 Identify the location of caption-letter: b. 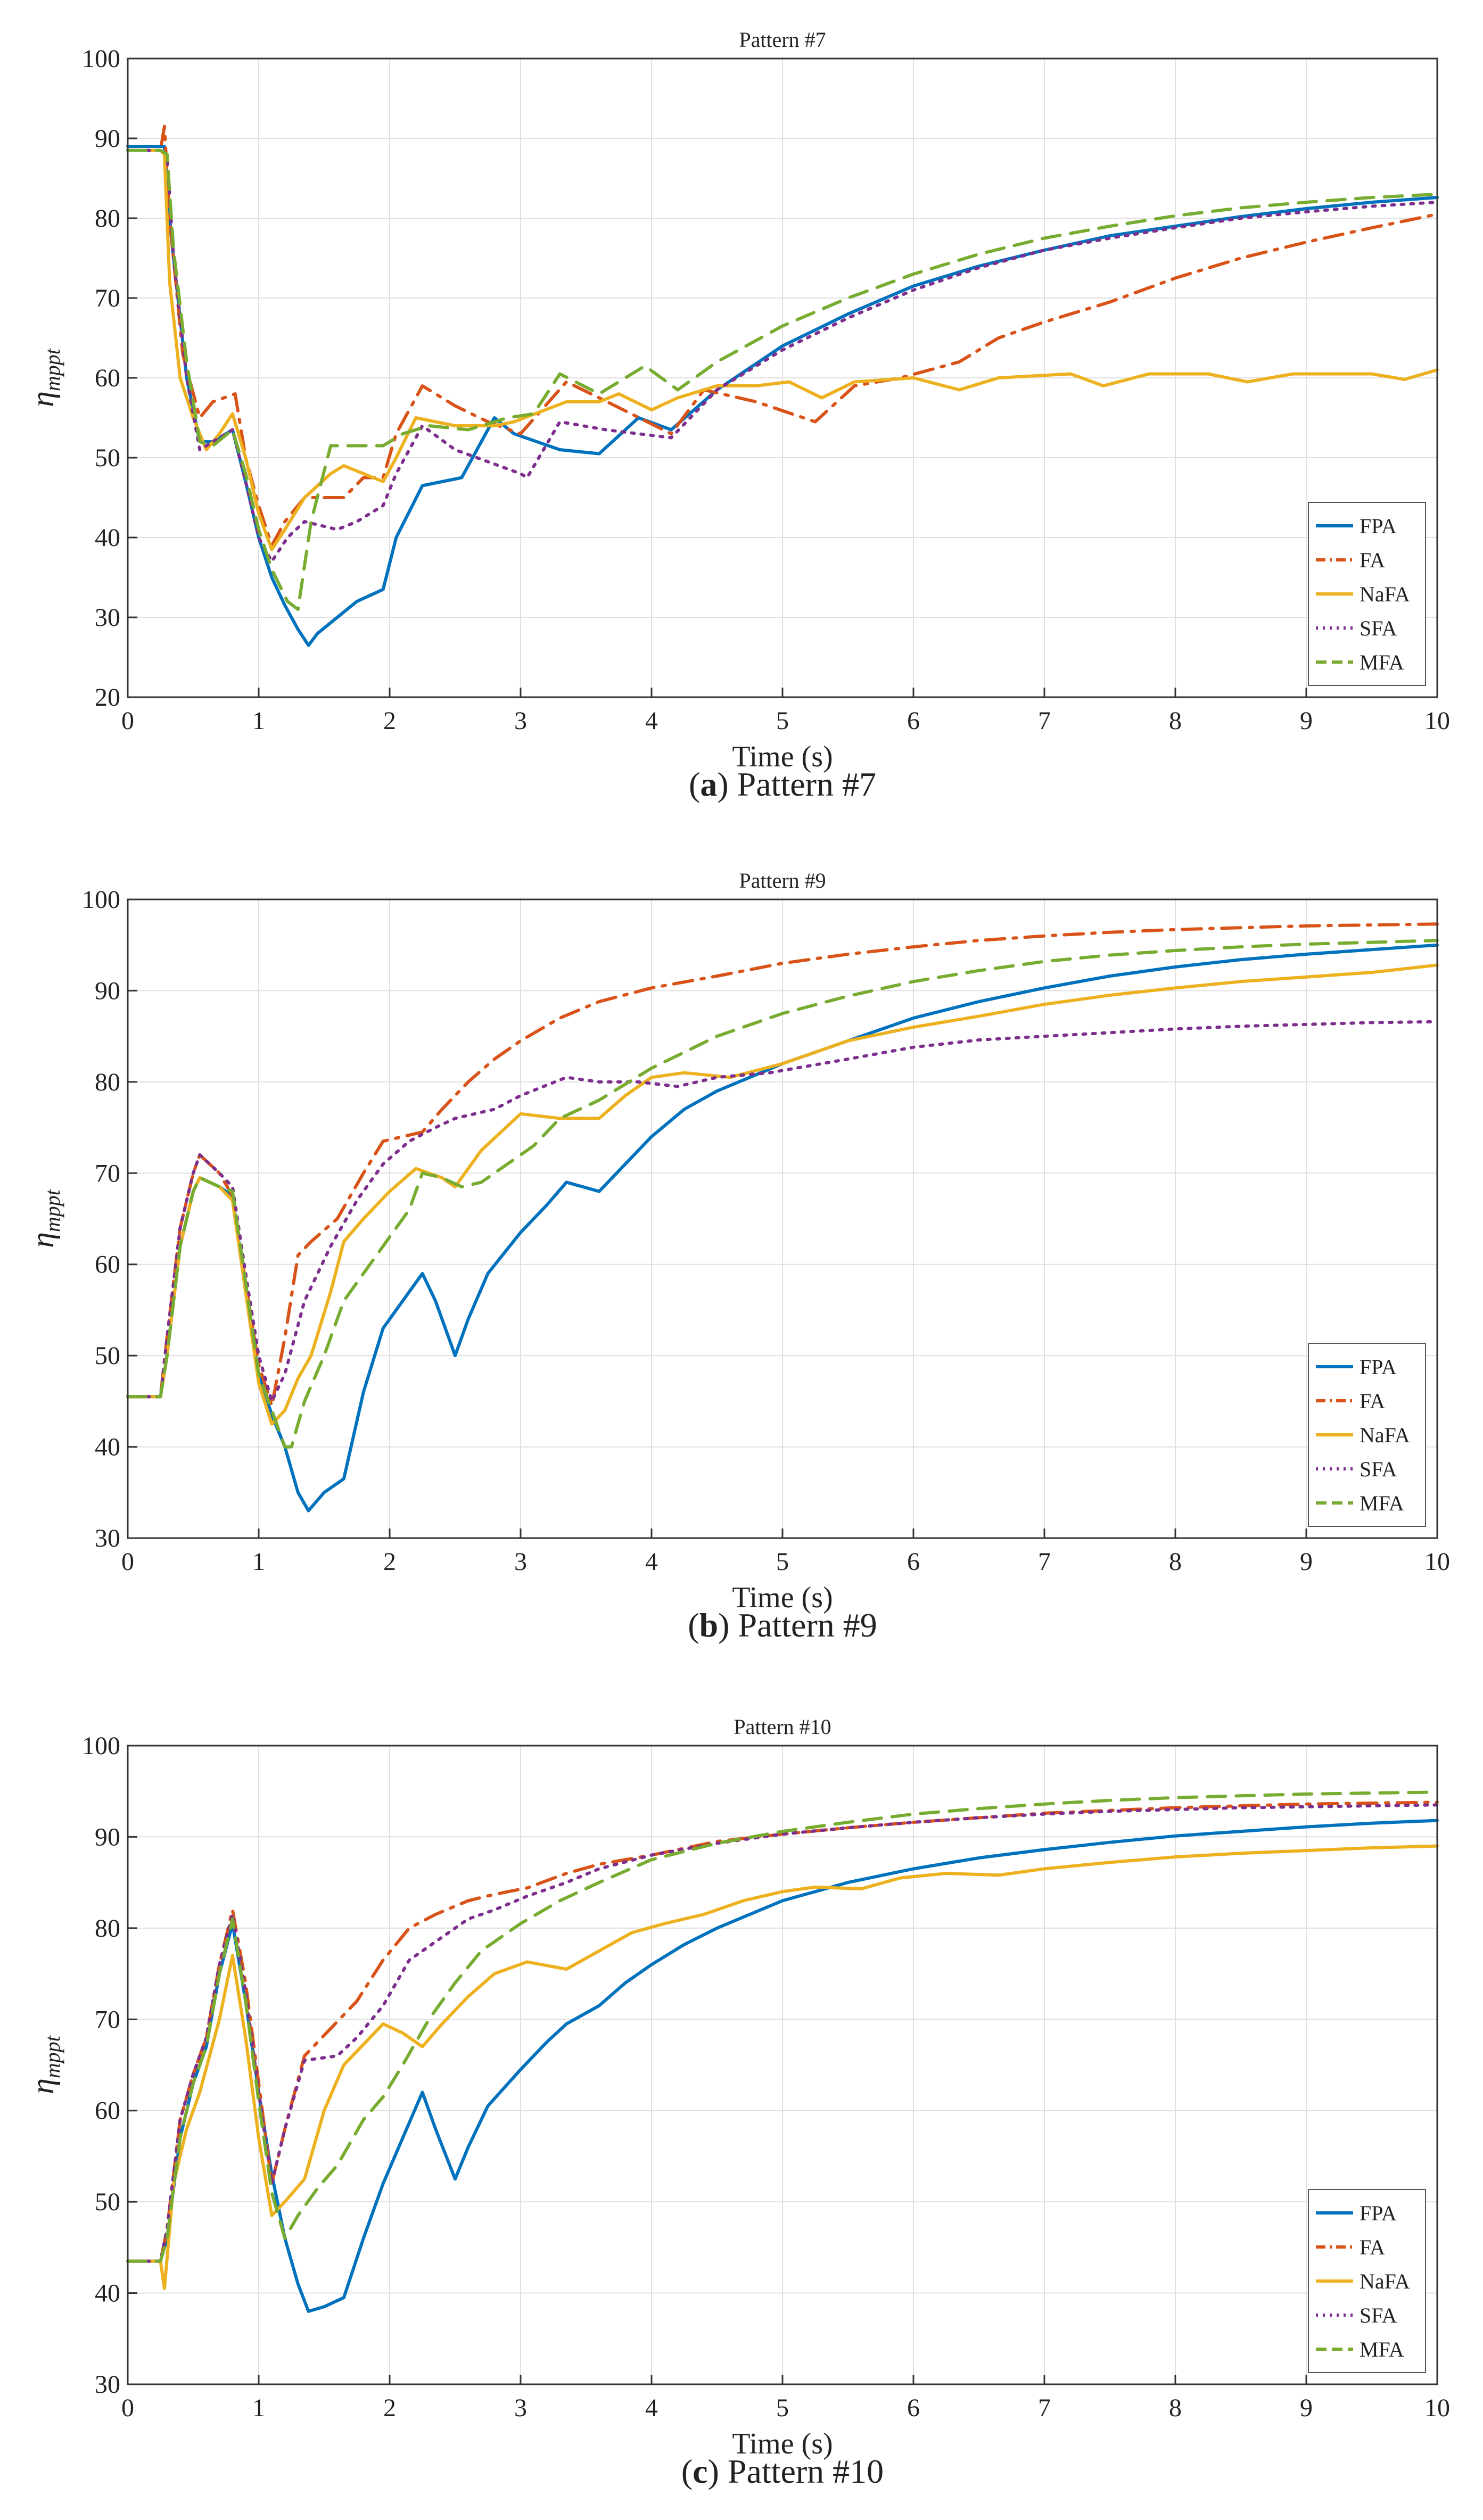
(709, 1625).